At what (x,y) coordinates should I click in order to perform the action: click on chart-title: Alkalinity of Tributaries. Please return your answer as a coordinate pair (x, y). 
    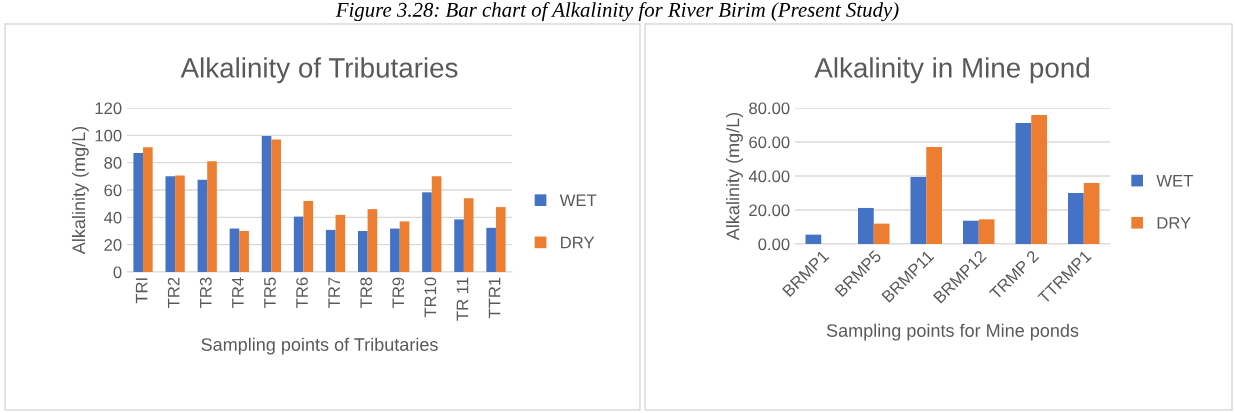
    Looking at the image, I should click on (319, 70).